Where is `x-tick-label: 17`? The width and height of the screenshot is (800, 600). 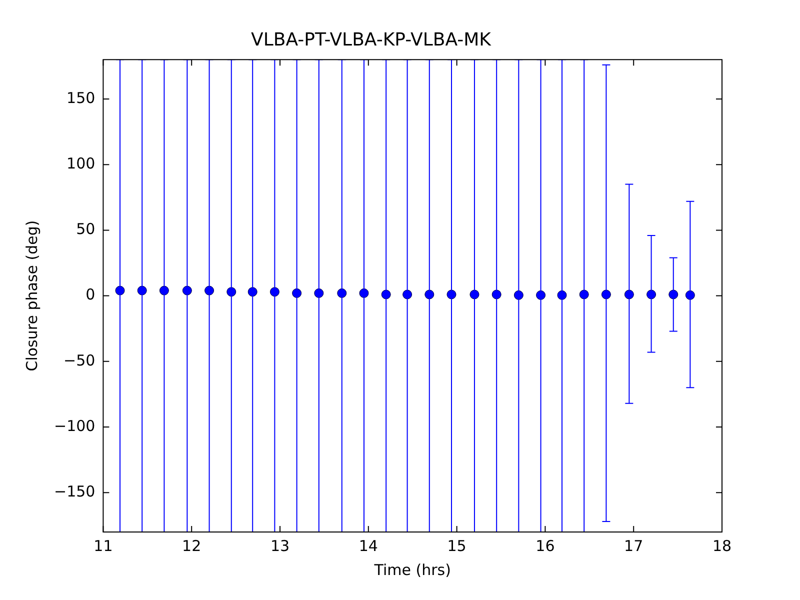
x-tick-label: 17 is located at coordinates (634, 545).